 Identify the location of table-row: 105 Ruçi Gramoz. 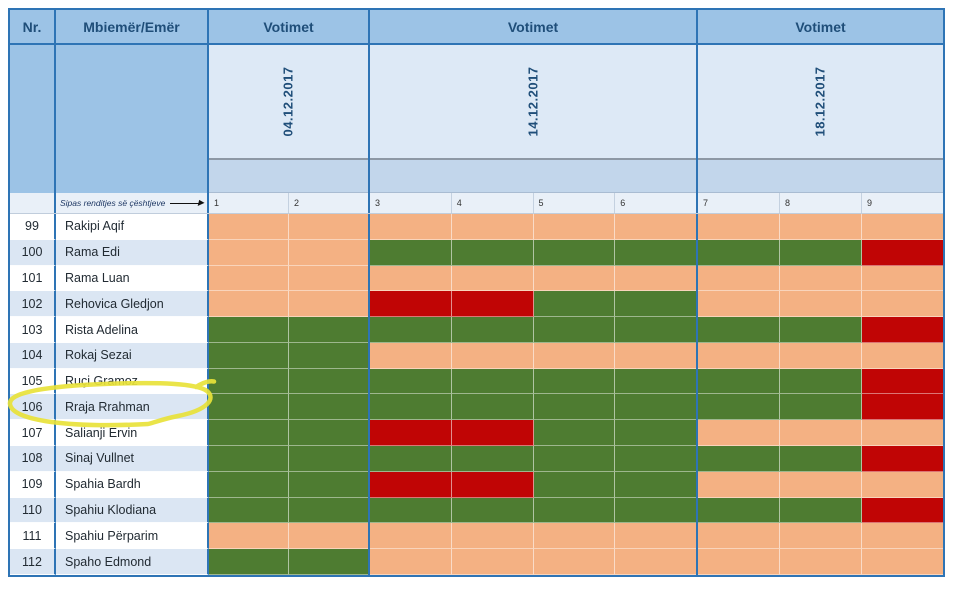
(476, 381).